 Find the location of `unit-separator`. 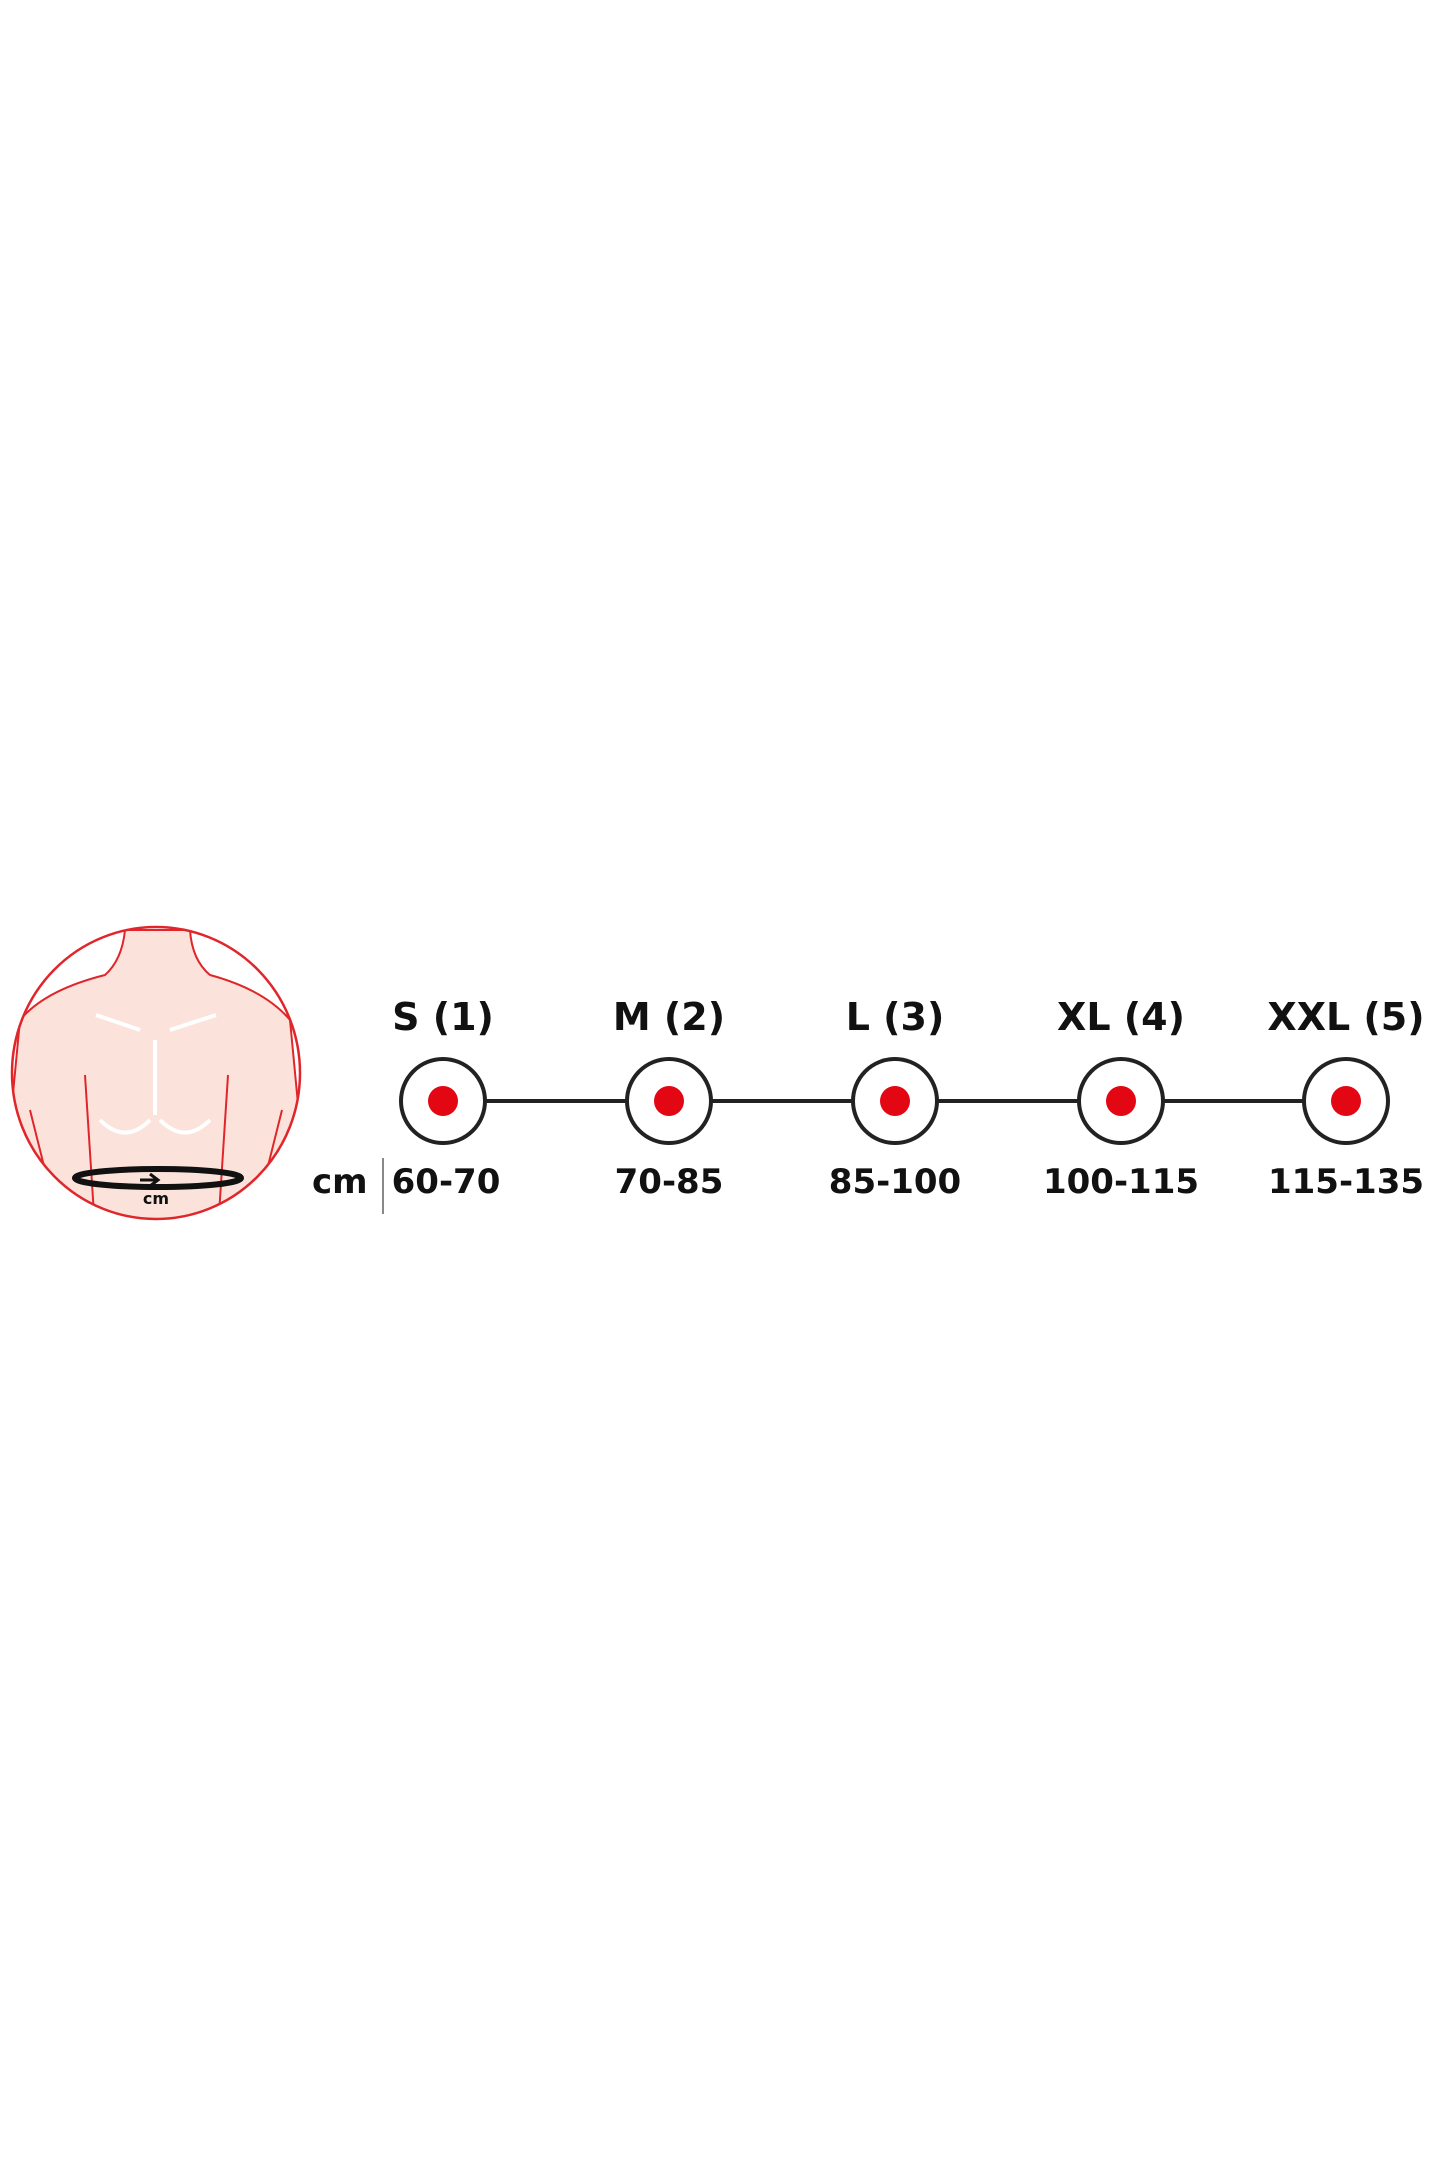

unit-separator is located at coordinates (383, 1186).